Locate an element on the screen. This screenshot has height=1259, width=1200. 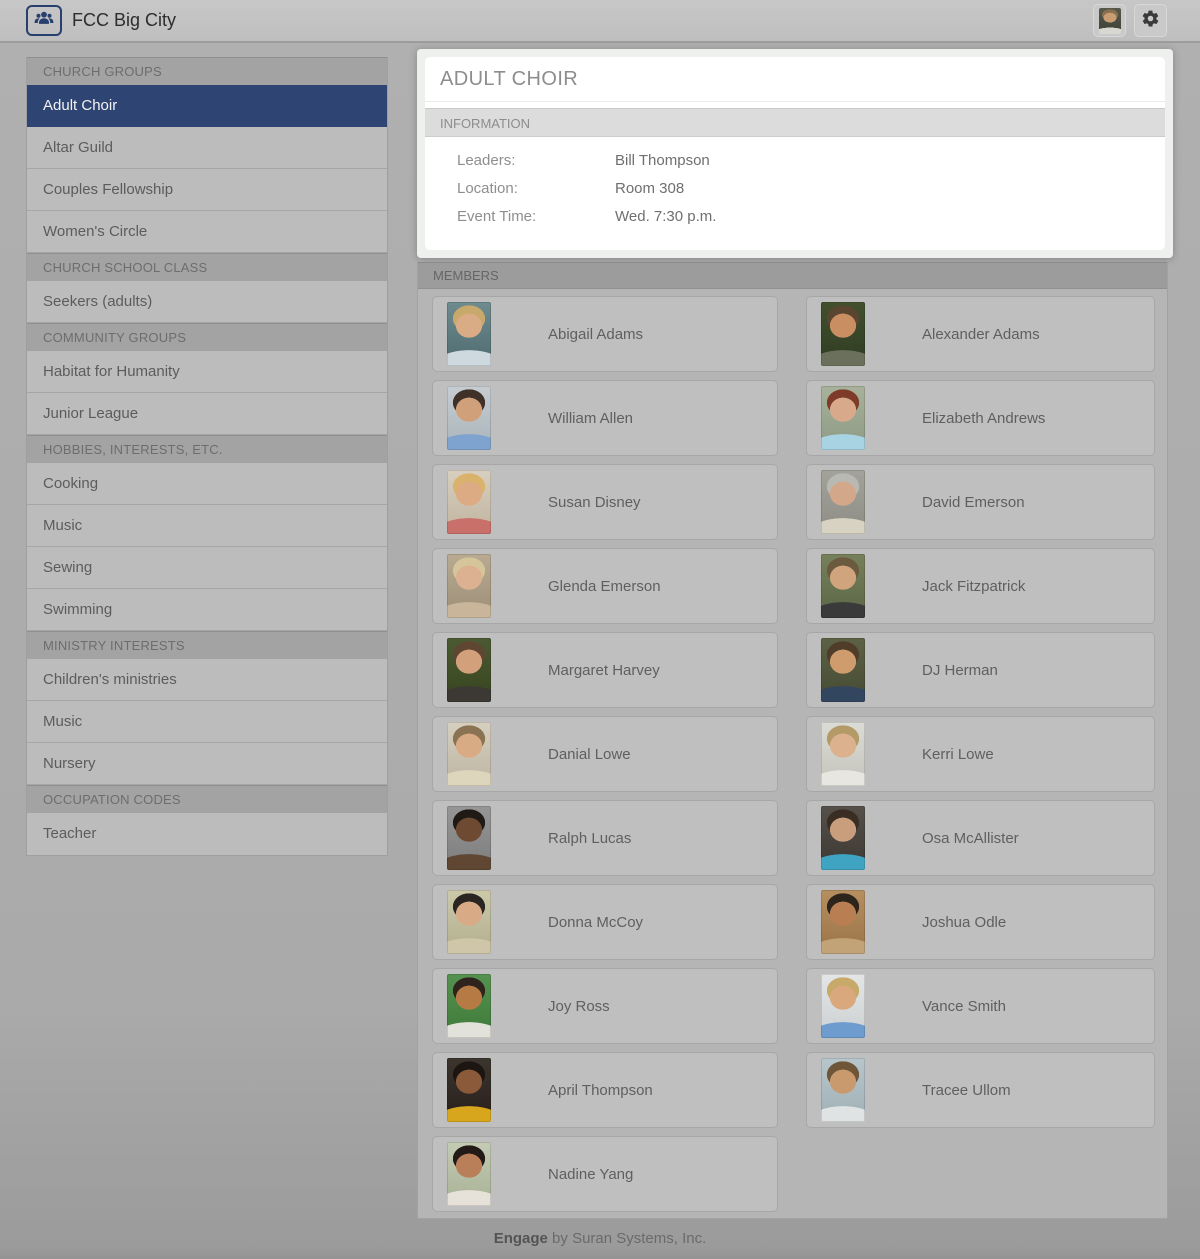
sidebar-item-couples-fellowship: Couples Fellowship is located at coordinates (207, 190).